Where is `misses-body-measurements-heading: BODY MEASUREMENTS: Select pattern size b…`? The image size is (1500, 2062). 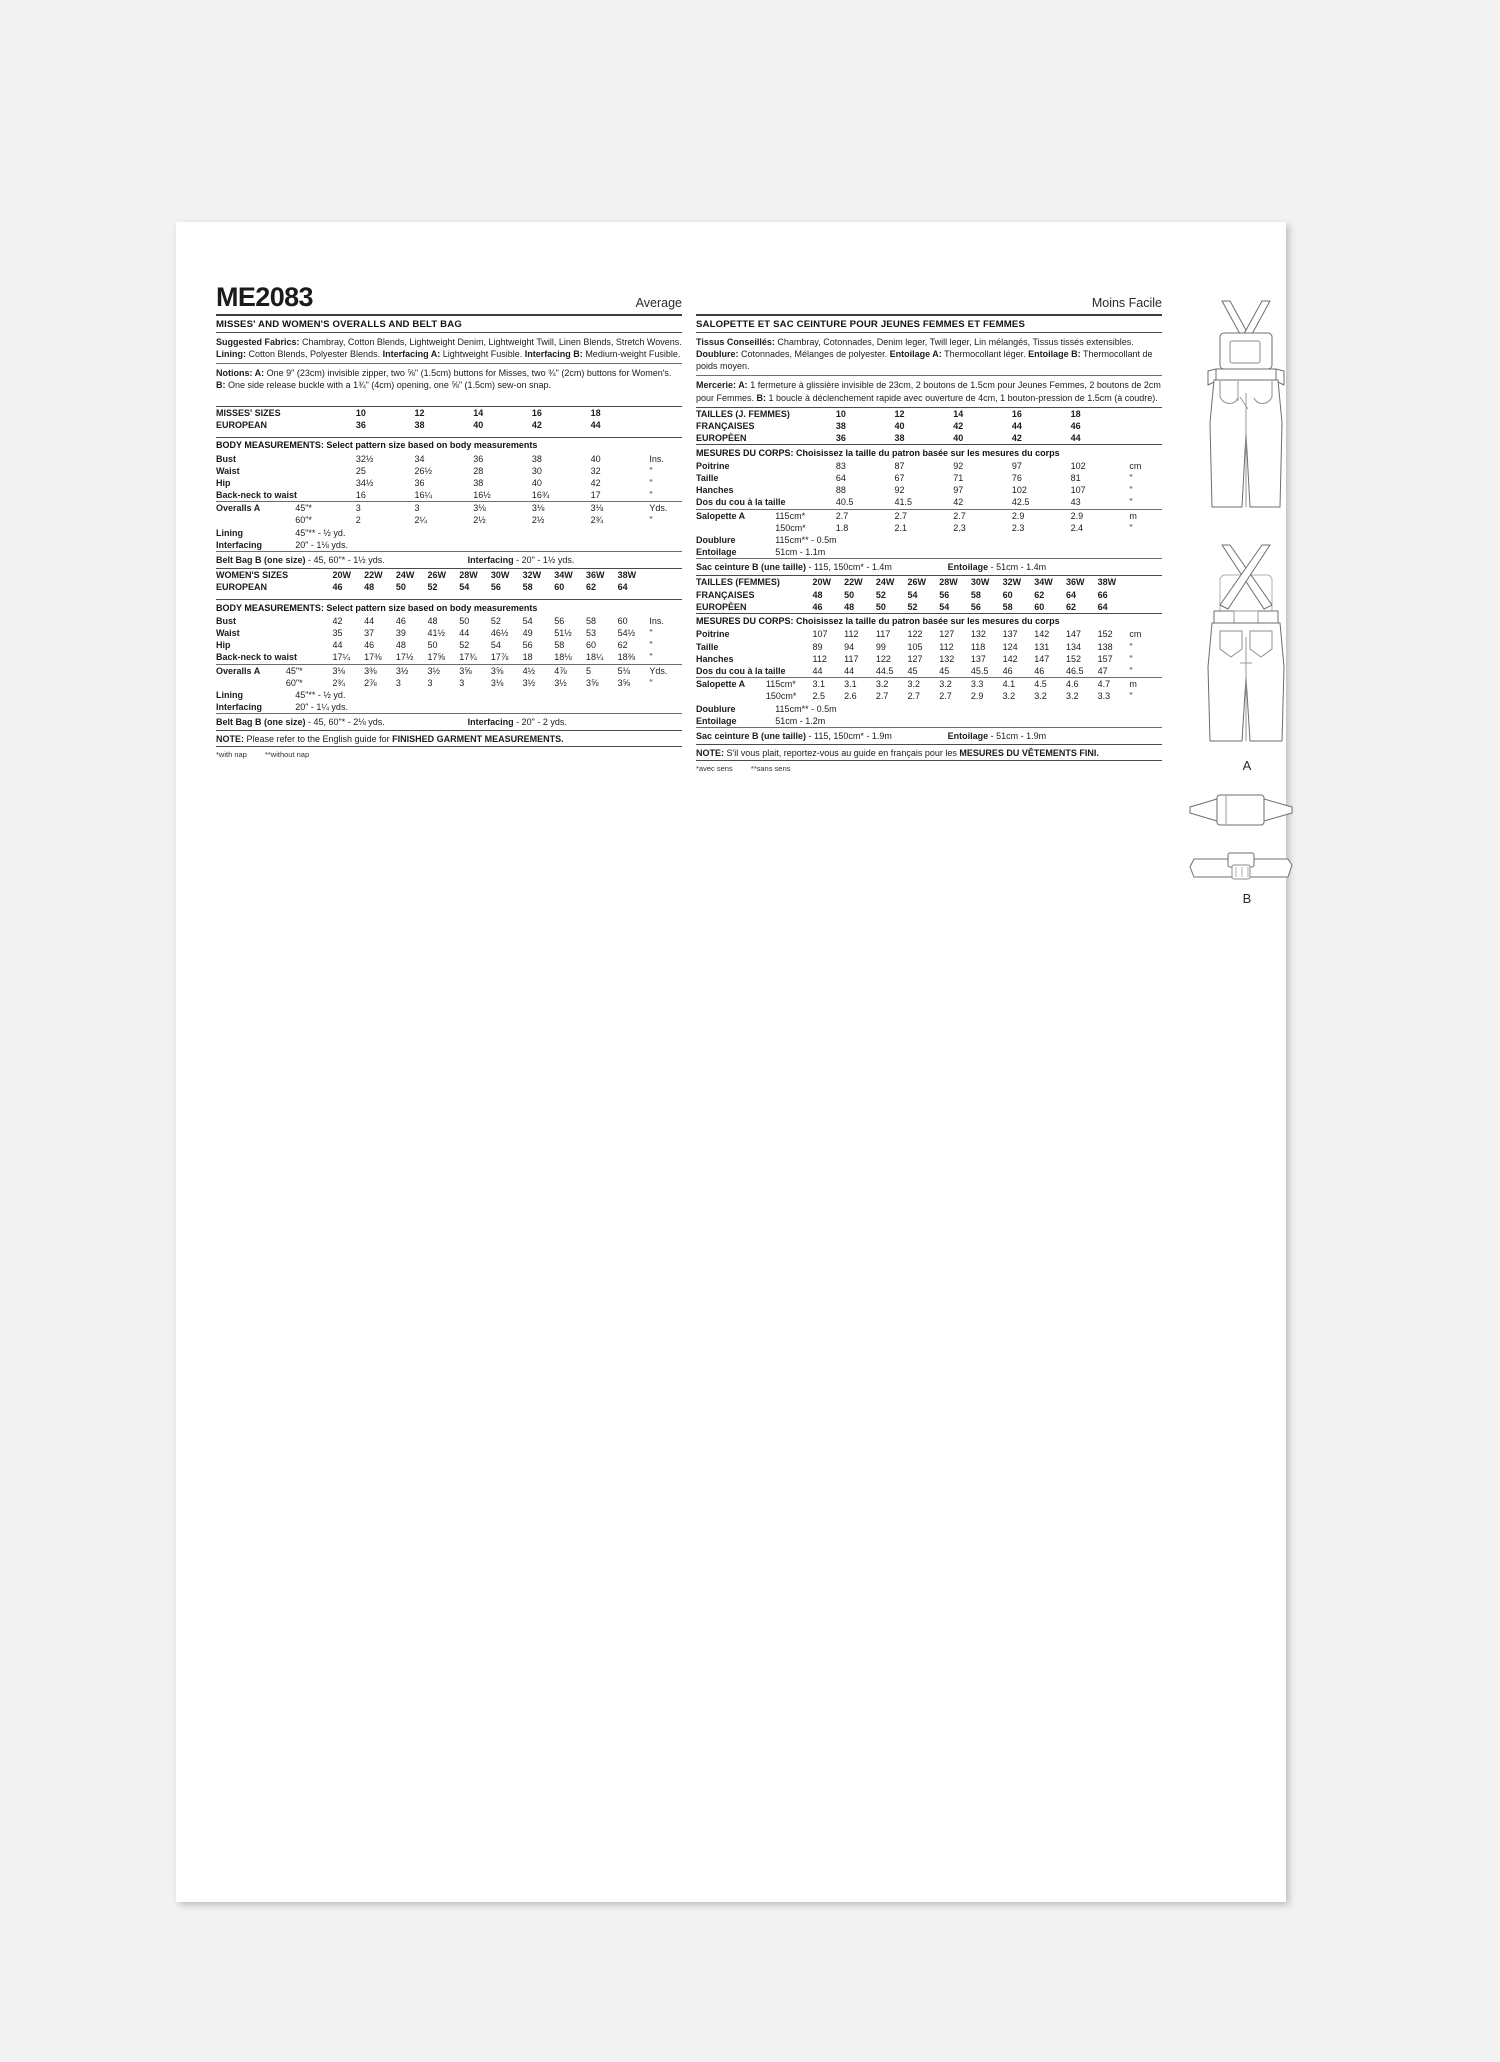
misses-body-measurements-heading: BODY MEASUREMENTS: Select pattern size b… is located at coordinates (377, 445).